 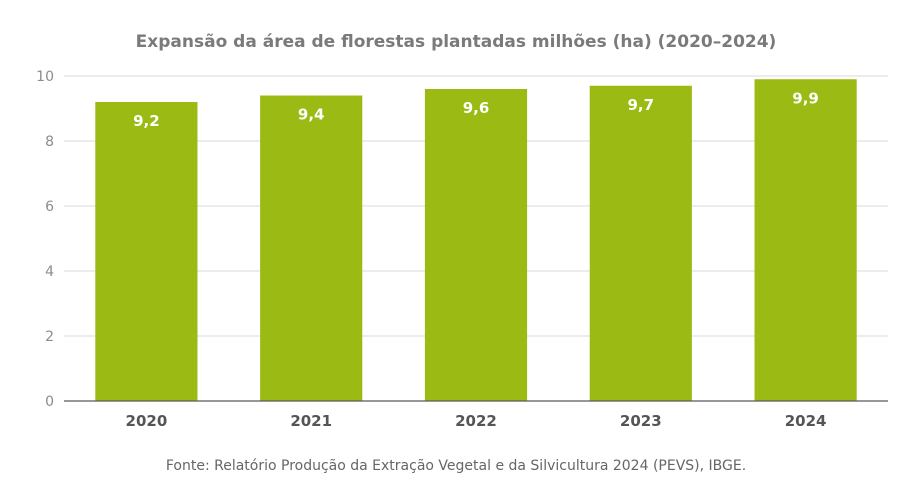 I want to click on bar-2020, so click(x=146, y=251).